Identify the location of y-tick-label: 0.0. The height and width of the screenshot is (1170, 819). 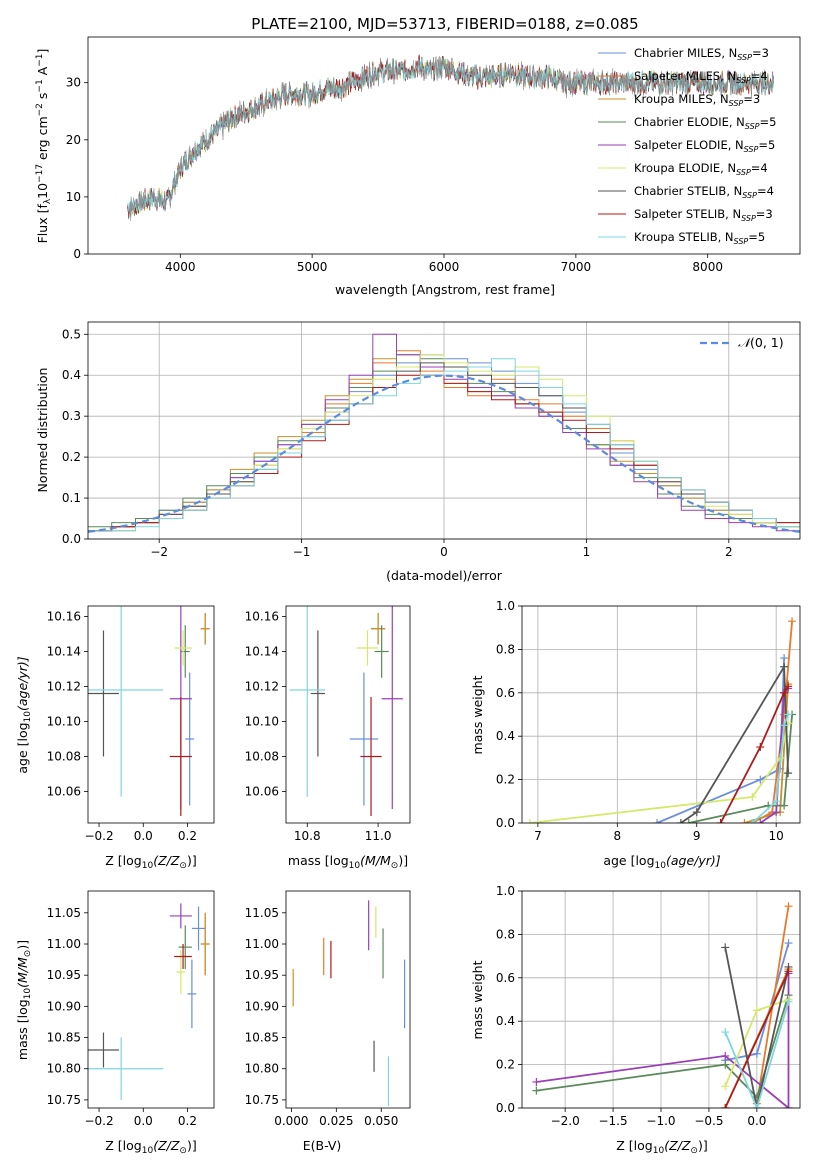
(505, 1108).